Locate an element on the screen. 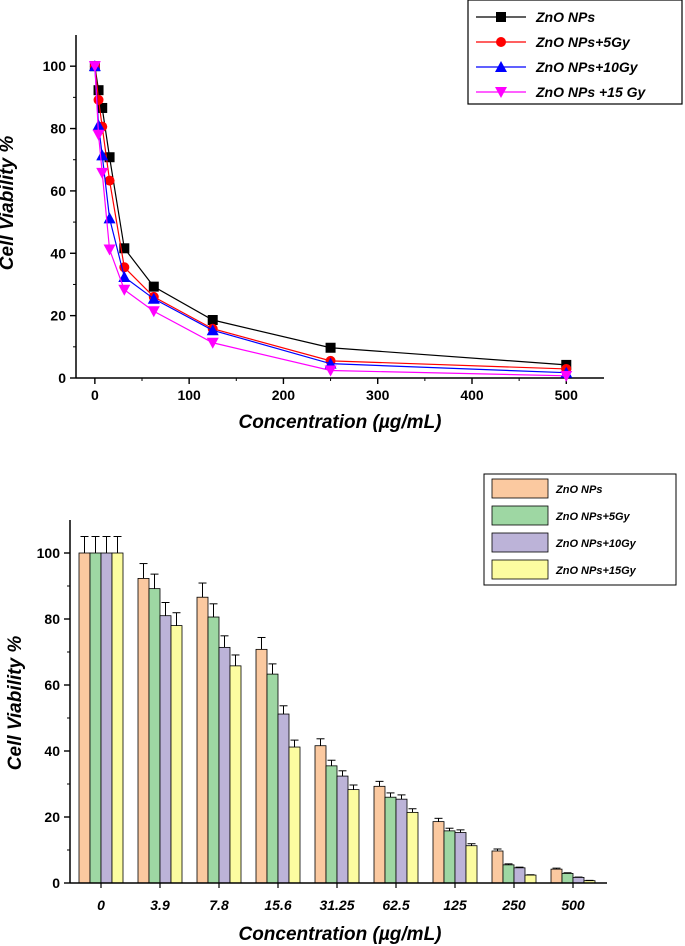 This screenshot has width=685, height=946. bar-7.8-series-3 is located at coordinates (224, 765).